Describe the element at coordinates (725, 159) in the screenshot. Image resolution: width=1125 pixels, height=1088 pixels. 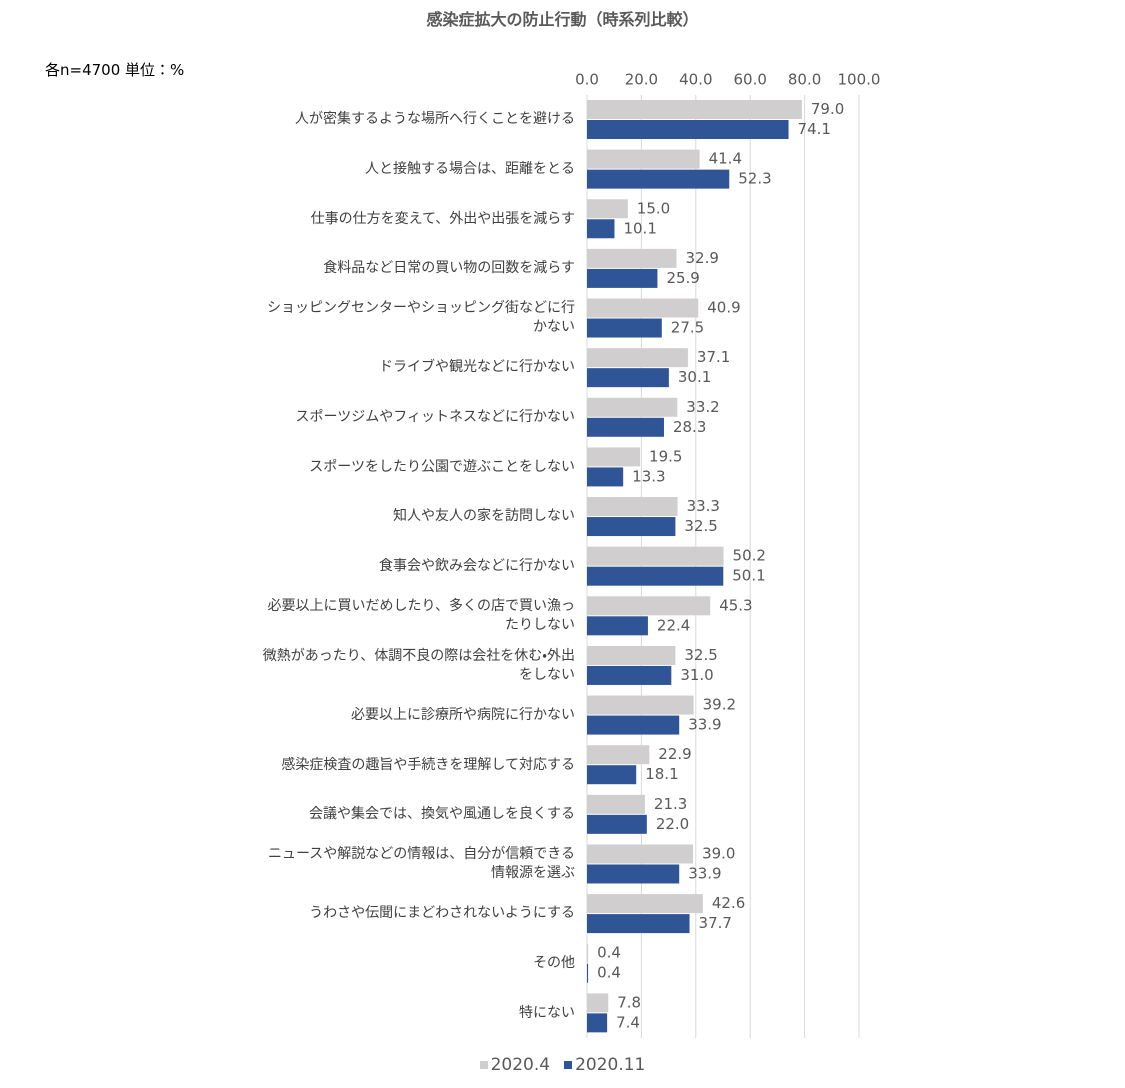
I see `value-label: 41.4` at that location.